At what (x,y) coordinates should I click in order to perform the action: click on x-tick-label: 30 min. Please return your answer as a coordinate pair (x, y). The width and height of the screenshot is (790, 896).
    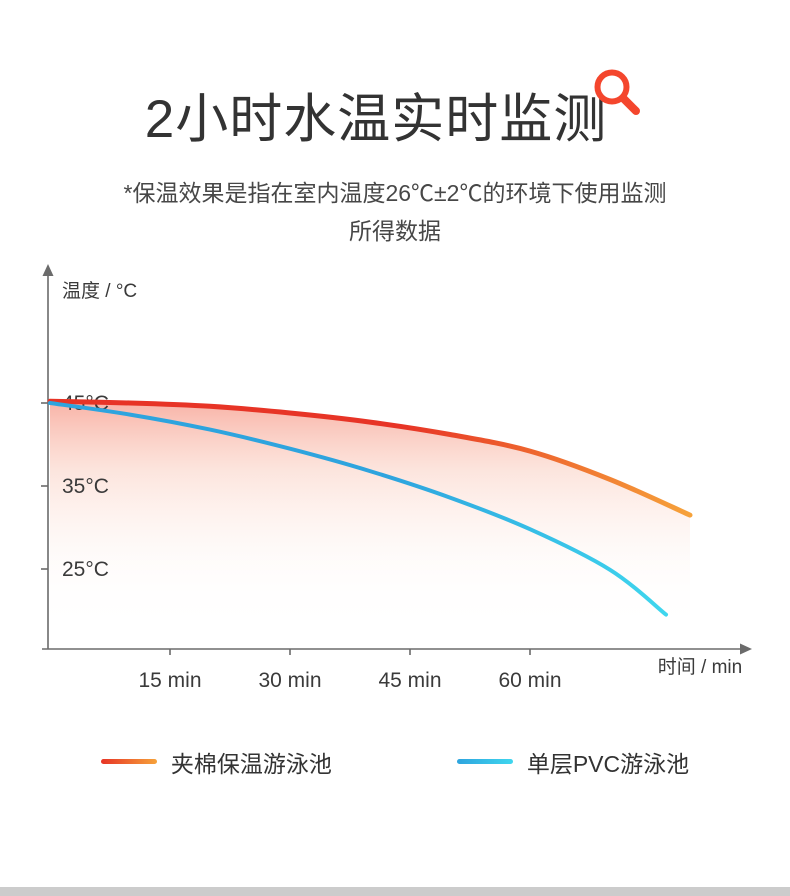
    Looking at the image, I should click on (289, 680).